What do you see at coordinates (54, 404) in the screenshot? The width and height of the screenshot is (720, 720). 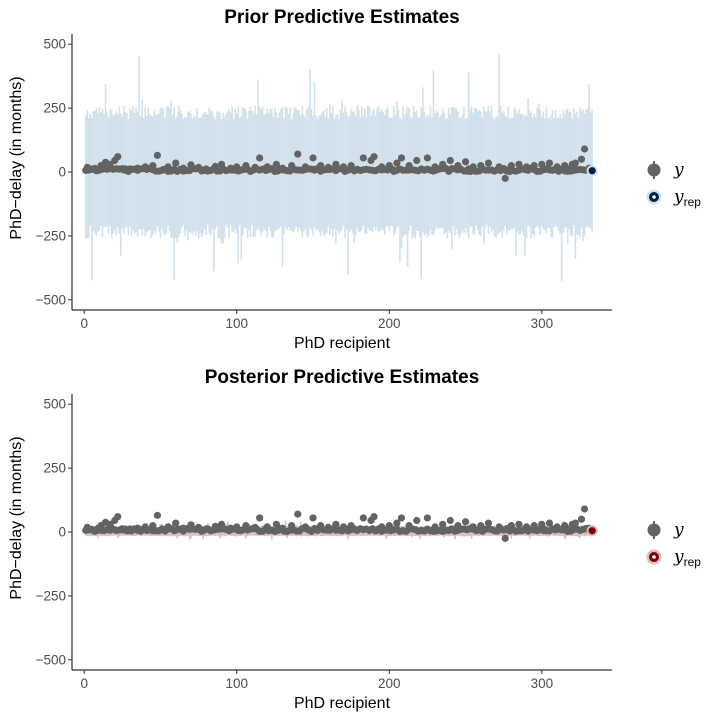 I see `y-tick-label: 500` at bounding box center [54, 404].